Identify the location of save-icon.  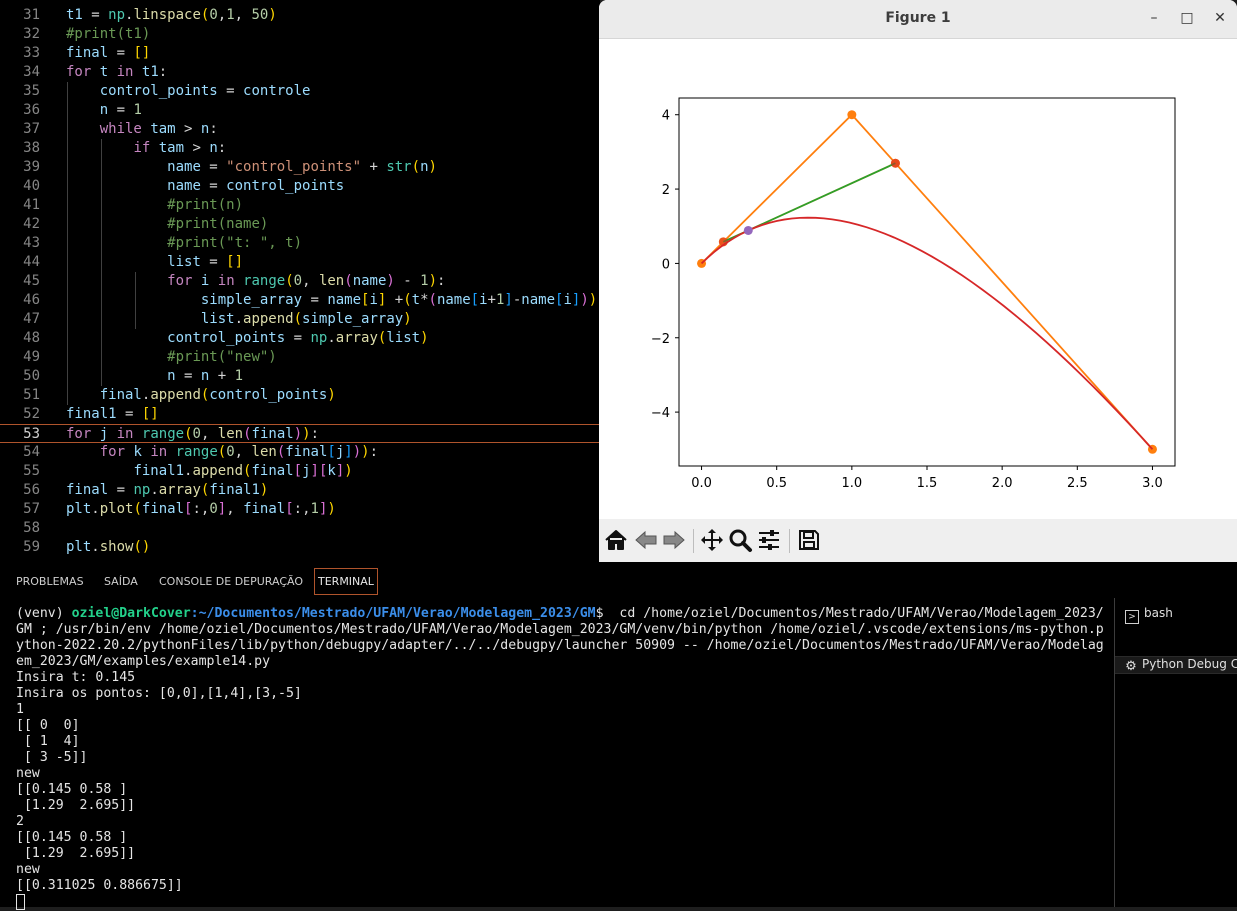
(809, 540).